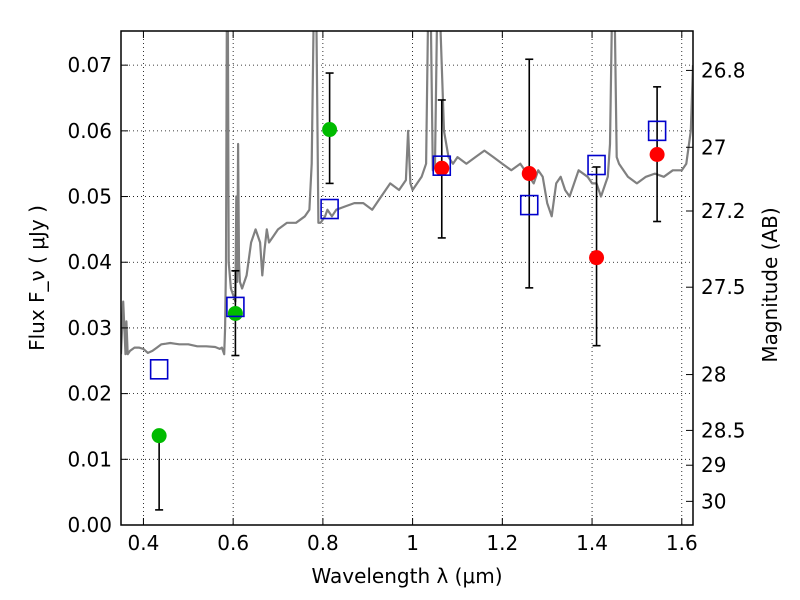 The height and width of the screenshot is (600, 800). Describe the element at coordinates (89, 459) in the screenshot. I see `y-tick-label: 0.01` at that location.